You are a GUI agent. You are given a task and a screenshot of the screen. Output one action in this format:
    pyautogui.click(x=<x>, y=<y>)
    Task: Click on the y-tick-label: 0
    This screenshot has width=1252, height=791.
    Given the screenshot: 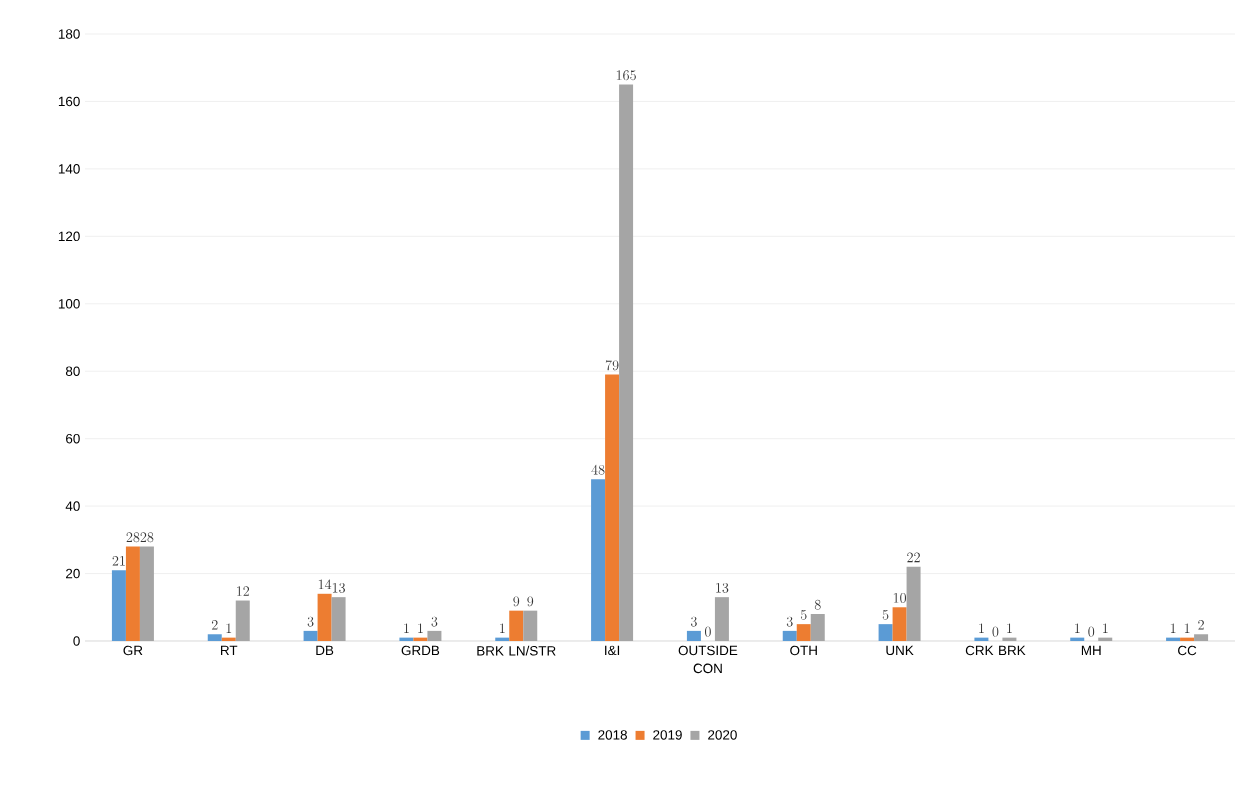 What is the action you would take?
    pyautogui.click(x=76, y=641)
    